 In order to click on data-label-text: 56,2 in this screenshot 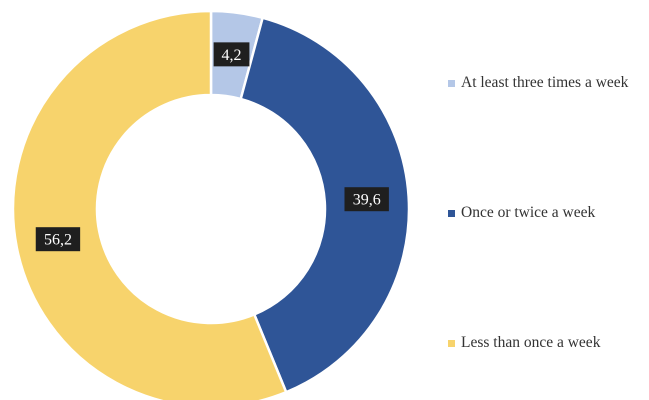, I will do `click(58, 240)`.